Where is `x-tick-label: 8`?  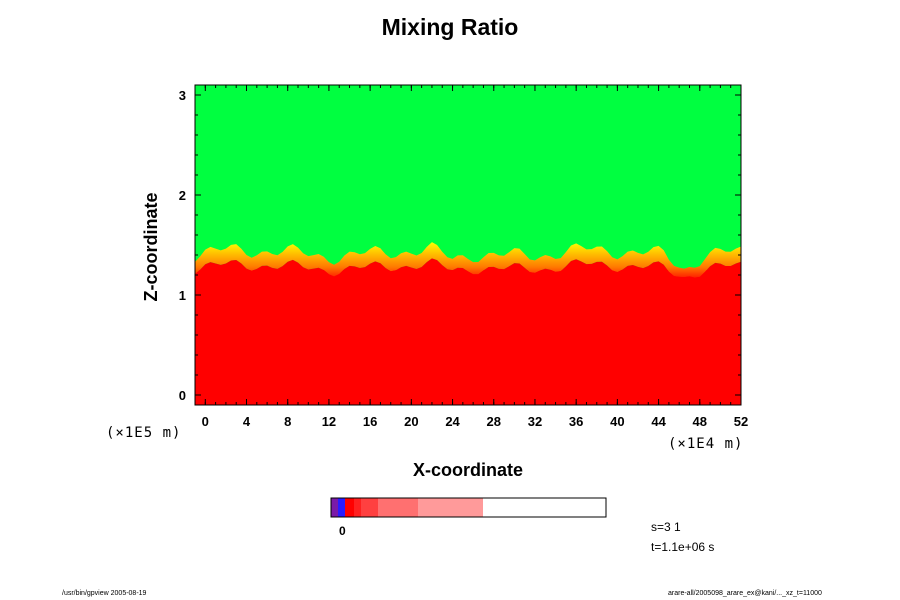 x-tick-label: 8 is located at coordinates (287, 421).